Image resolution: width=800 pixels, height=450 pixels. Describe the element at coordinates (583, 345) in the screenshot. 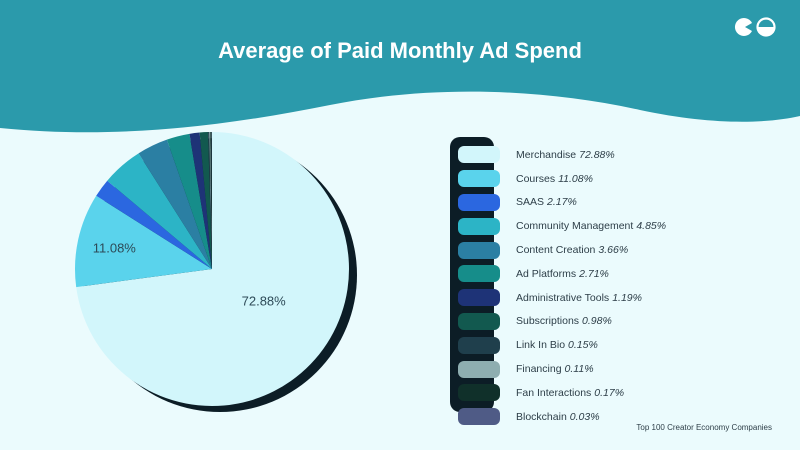

I see `legend-percent: 0.15%` at that location.